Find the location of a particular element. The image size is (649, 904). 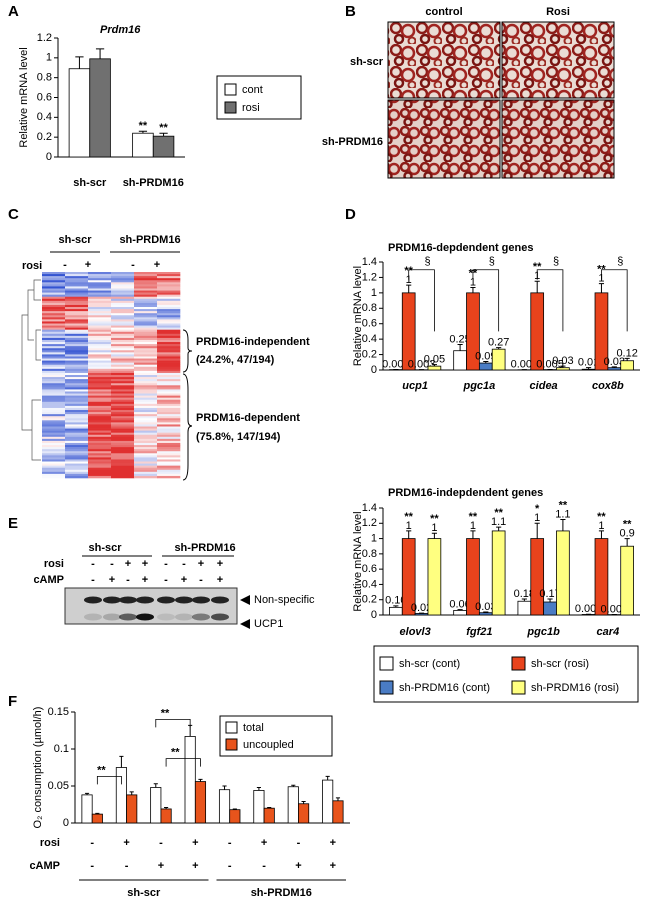

y-tick-label: 0.6 is located at coordinates (369, 569).